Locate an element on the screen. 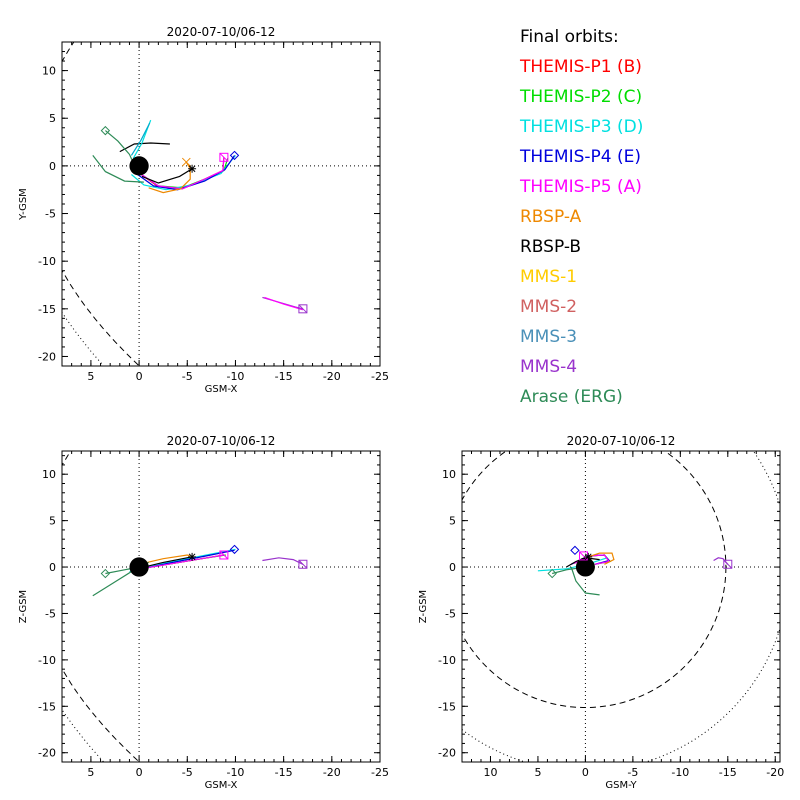 Image resolution: width=800 pixels, height=800 pixels. legend-header: Final orbits: is located at coordinates (569, 37).